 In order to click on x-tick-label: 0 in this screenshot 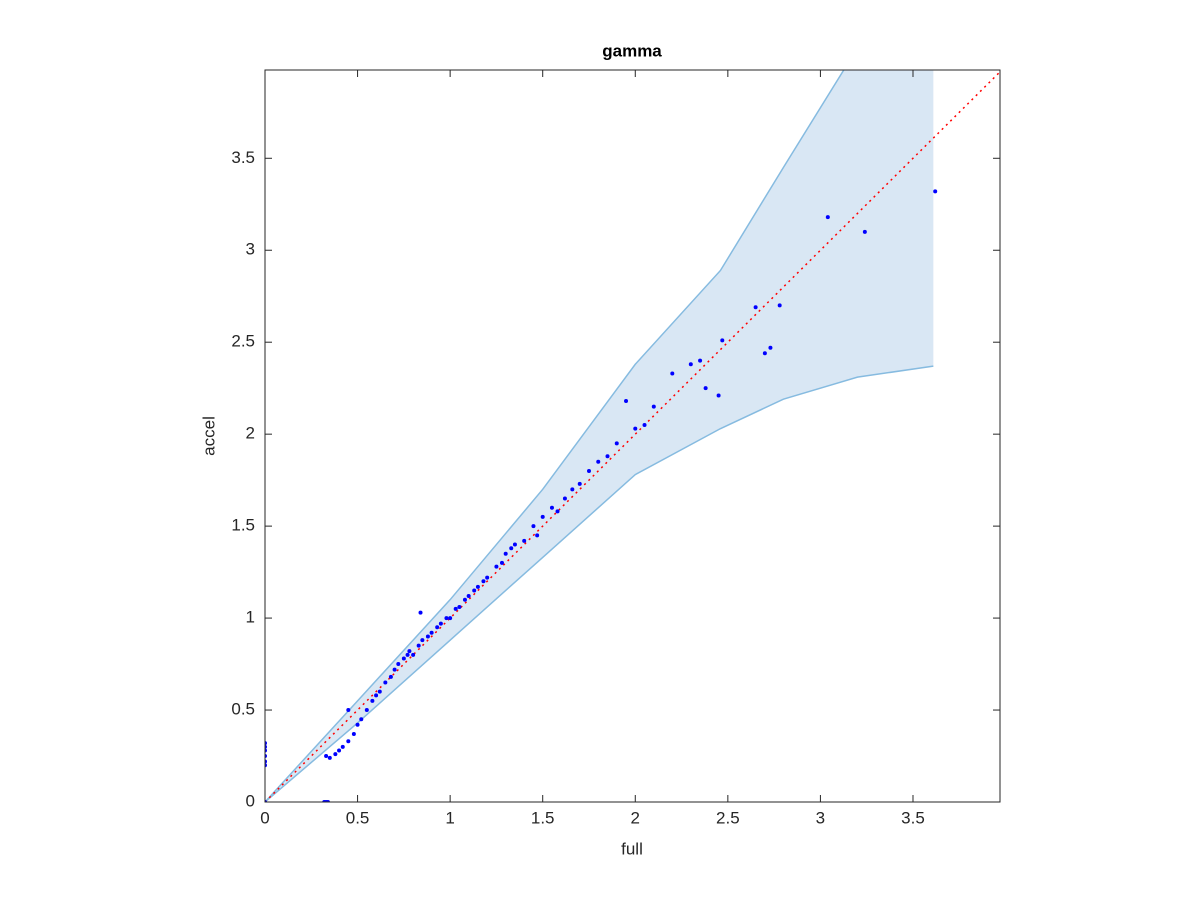, I will do `click(264, 817)`.